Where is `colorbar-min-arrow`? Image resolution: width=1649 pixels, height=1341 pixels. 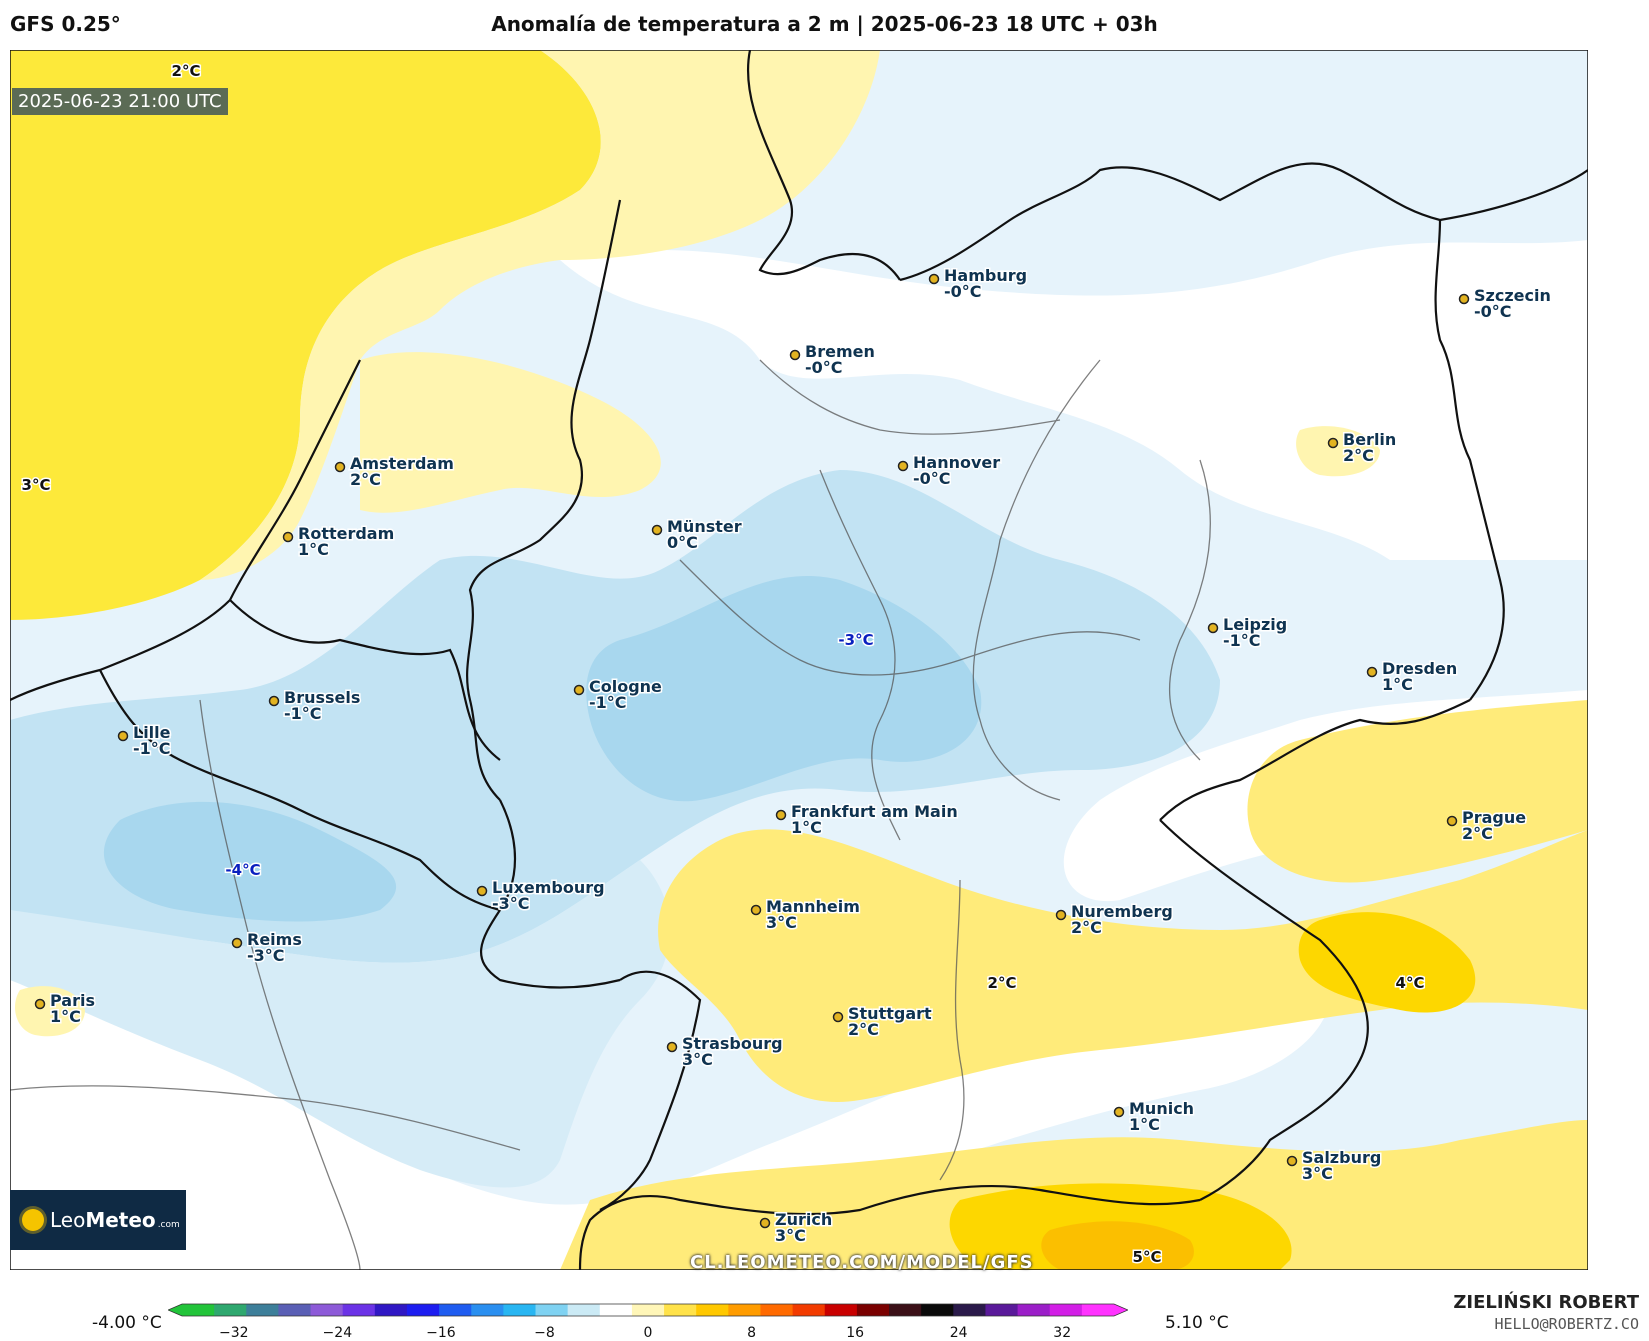
colorbar-min-arrow is located at coordinates (175, 1310).